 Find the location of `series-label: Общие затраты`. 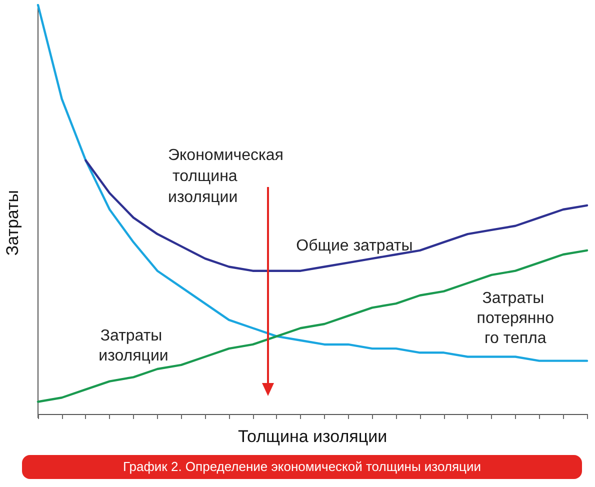

series-label: Общие затраты is located at coordinates (354, 245).